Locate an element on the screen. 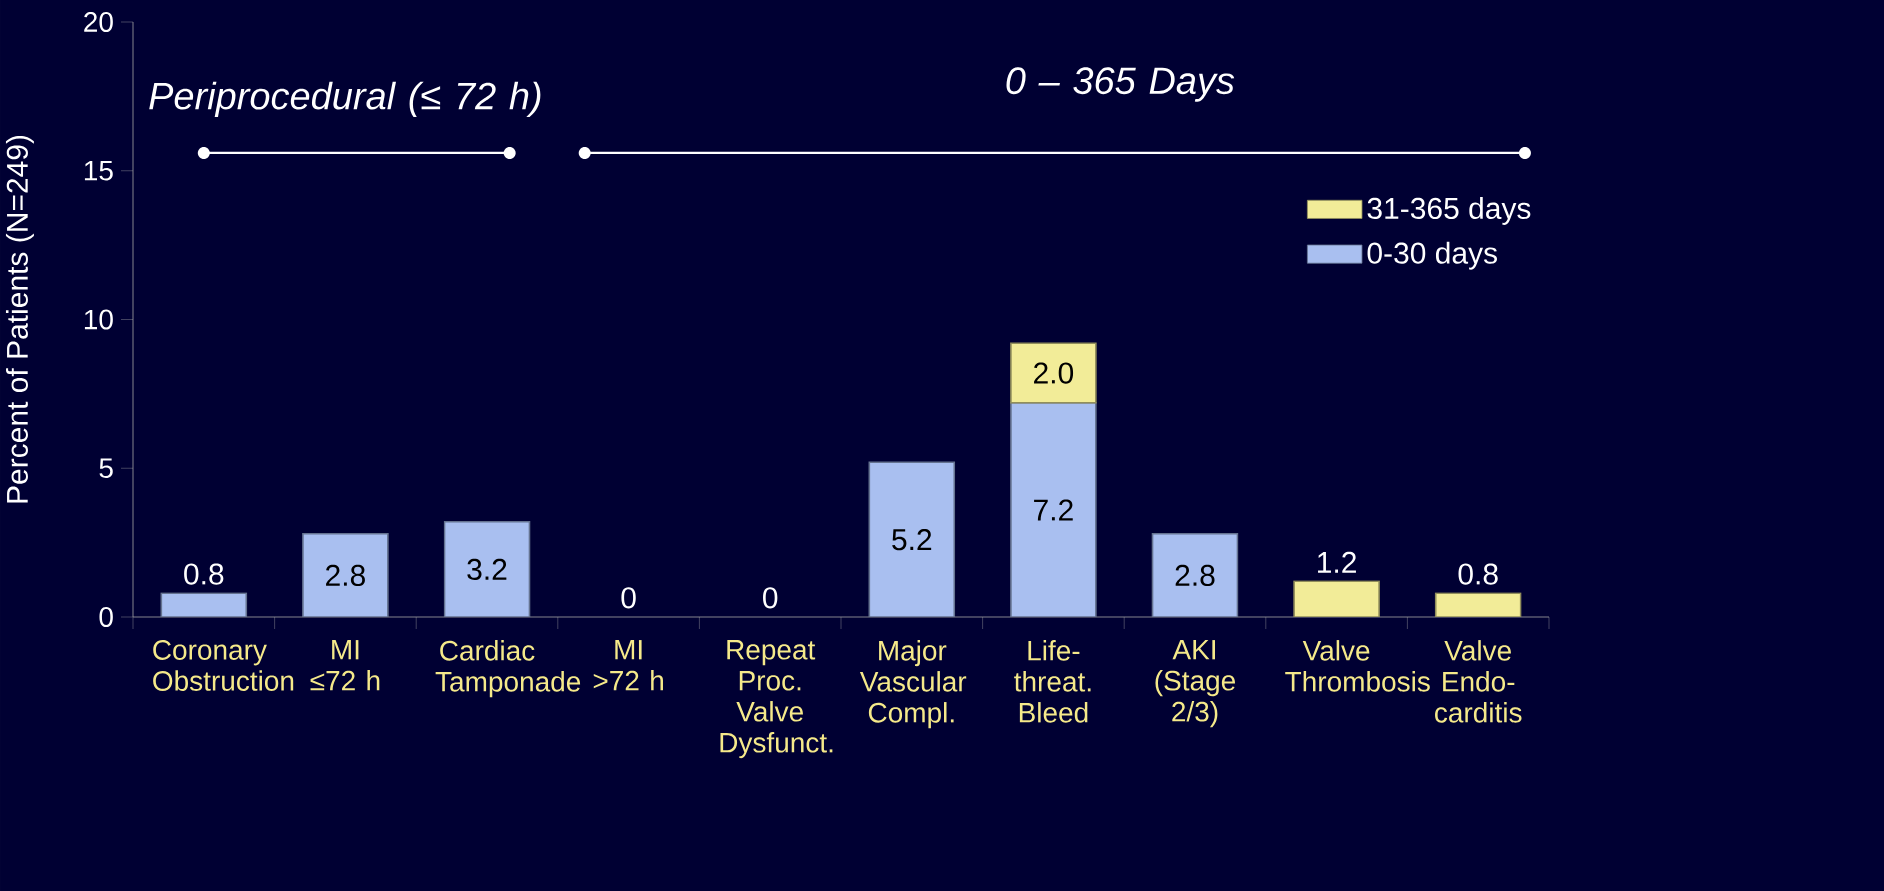 This screenshot has height=891, width=1884. data-label: 3.2 is located at coordinates (487, 569).